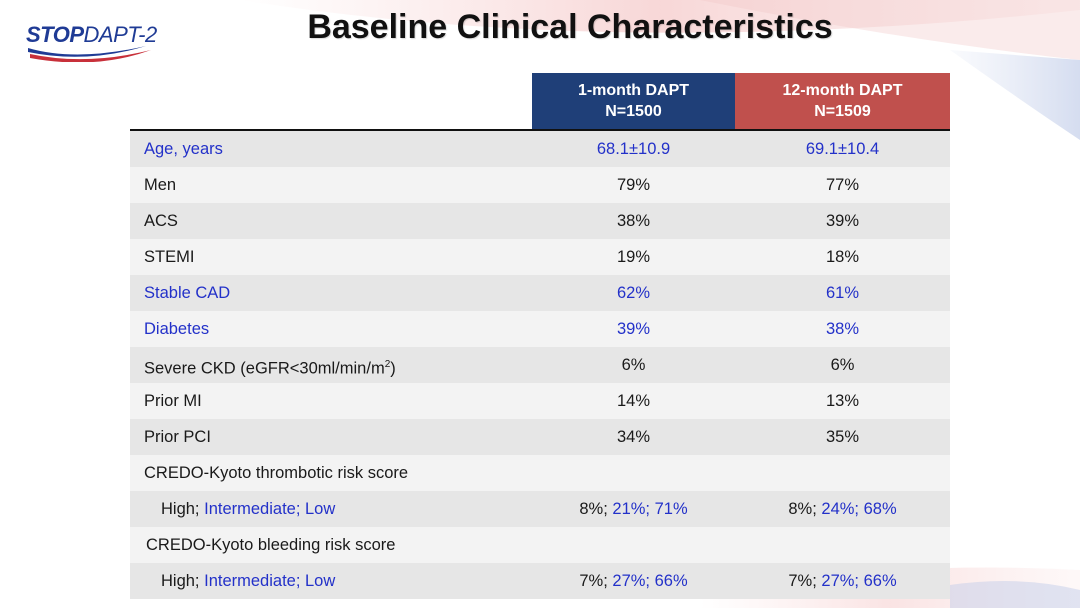  Describe the element at coordinates (570, 27) in the screenshot. I see `slide-title: Baseline Clinical Characteristics` at that location.